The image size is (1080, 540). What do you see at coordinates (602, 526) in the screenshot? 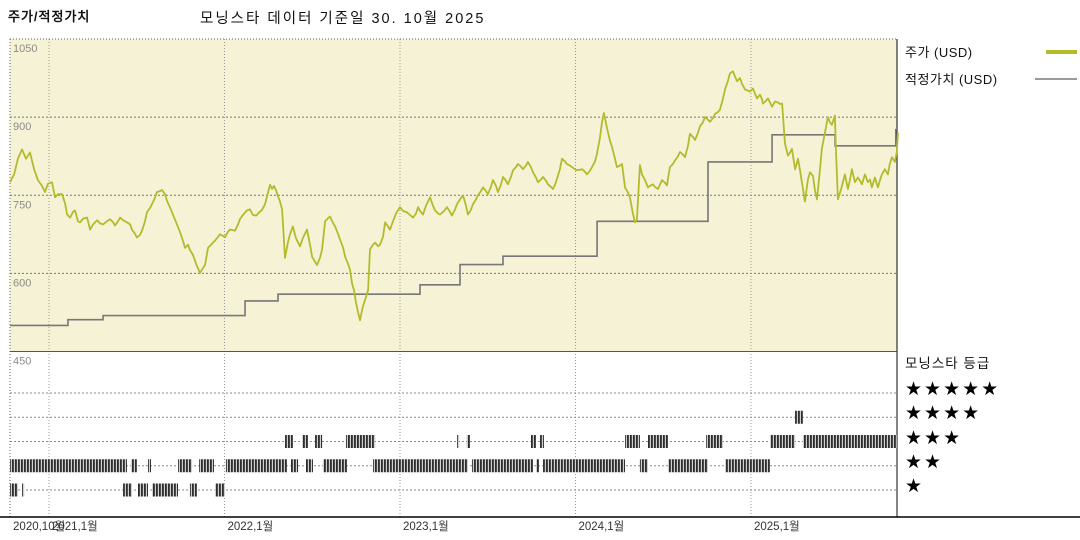
I see `x-tick-label: 2024,1월` at bounding box center [602, 526].